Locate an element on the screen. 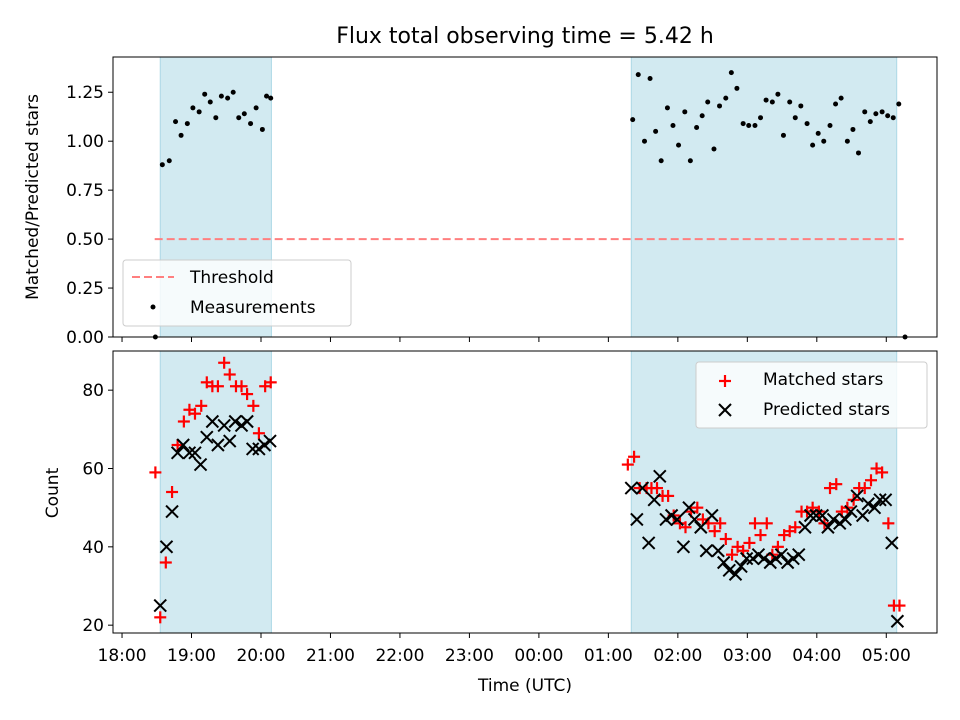 This screenshot has width=960, height=720. bottom-x-tick-label: 02:00 is located at coordinates (677, 656).